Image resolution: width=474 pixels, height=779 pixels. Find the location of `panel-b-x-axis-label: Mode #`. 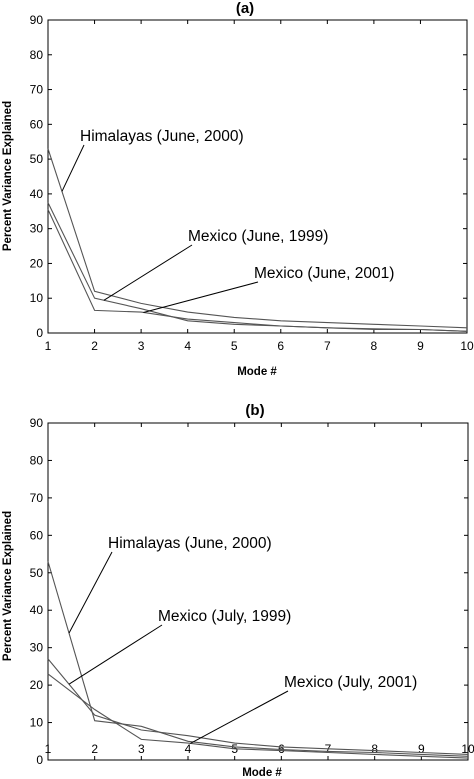

panel-b-x-axis-label: Mode # is located at coordinates (262, 773).